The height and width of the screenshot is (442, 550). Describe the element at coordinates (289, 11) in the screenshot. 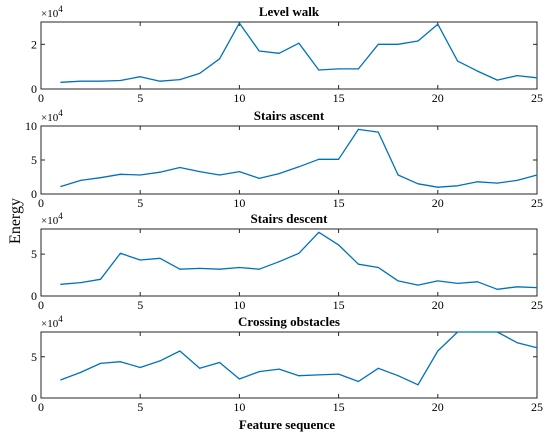

I see `panel-title: Level walk` at that location.